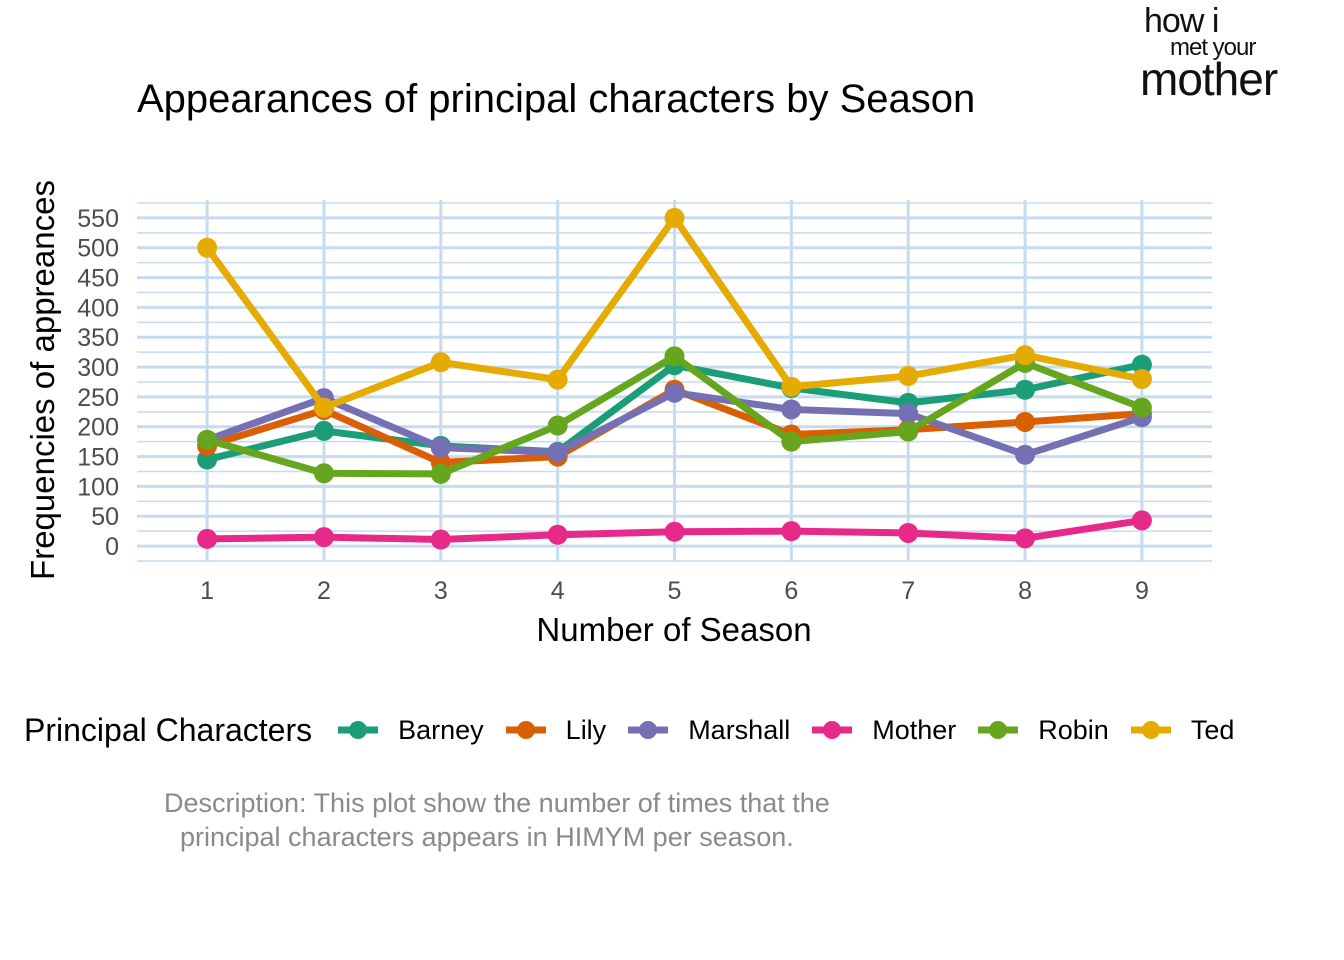  Describe the element at coordinates (1025, 421) in the screenshot. I see `data-point-lily` at that location.